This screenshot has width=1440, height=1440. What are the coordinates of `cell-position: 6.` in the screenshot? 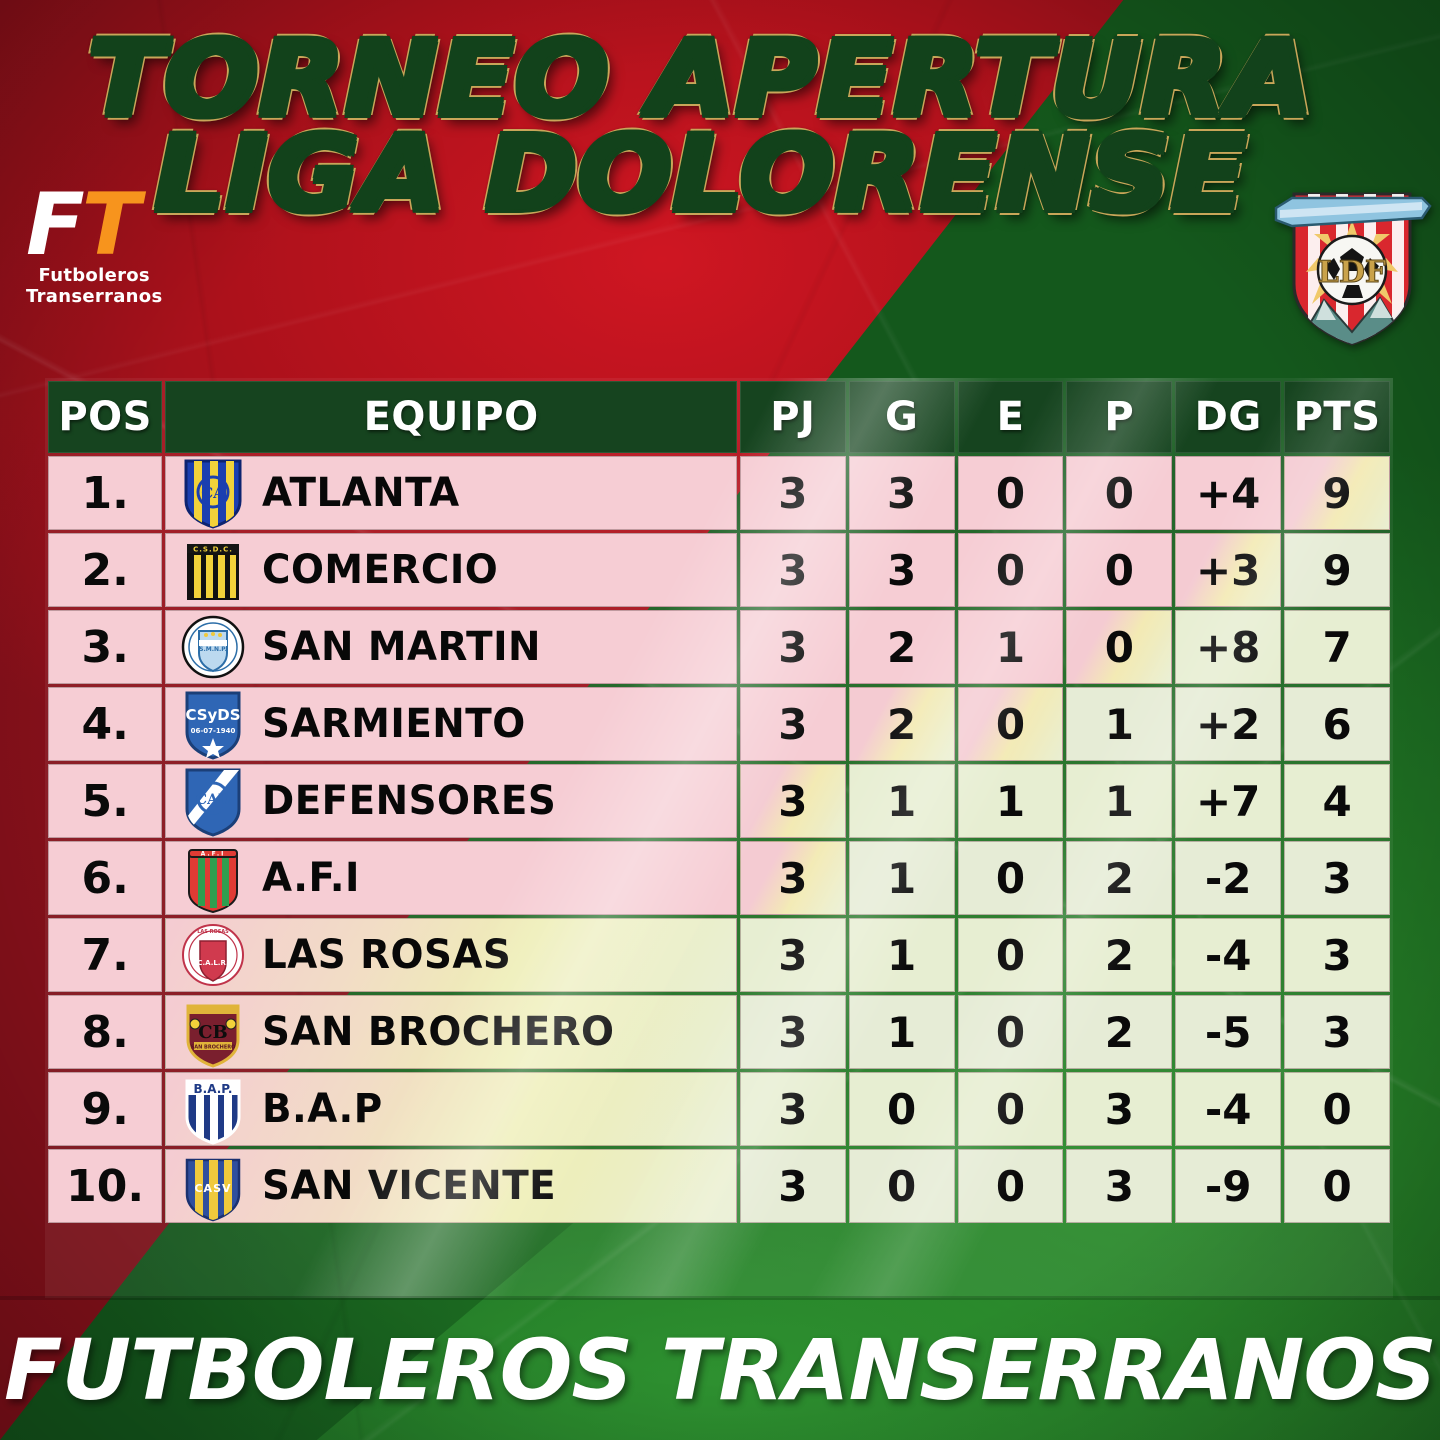 It's located at (105, 878).